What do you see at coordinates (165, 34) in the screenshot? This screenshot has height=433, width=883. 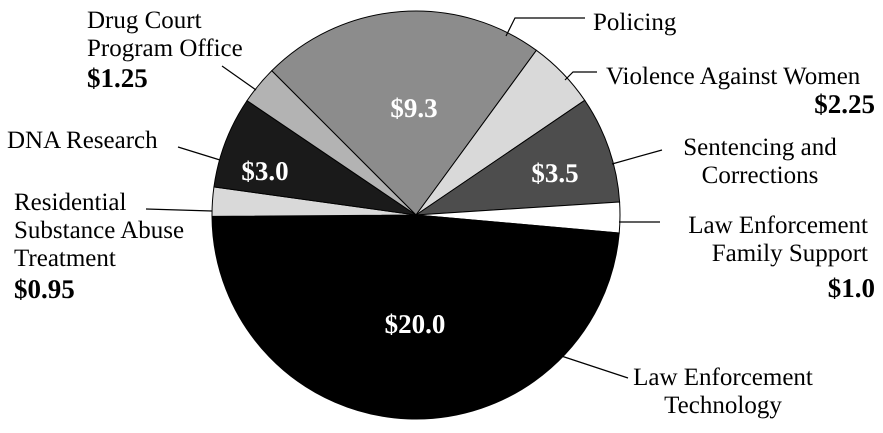 I see `slice-label: Drug Court Program Office` at bounding box center [165, 34].